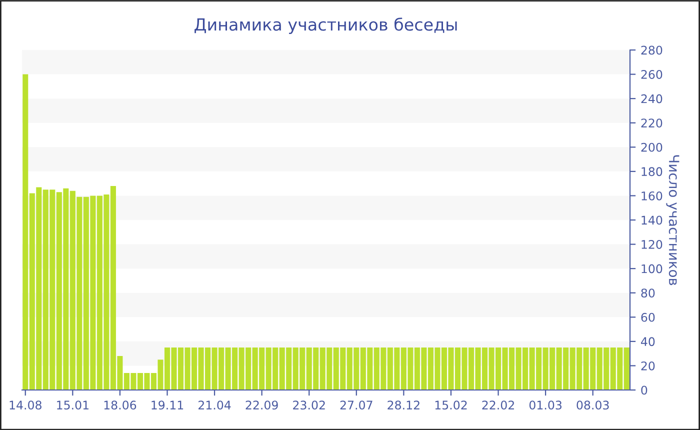  Describe the element at coordinates (325, 26) in the screenshot. I see `chart-title: Динамика участников беседы` at that location.